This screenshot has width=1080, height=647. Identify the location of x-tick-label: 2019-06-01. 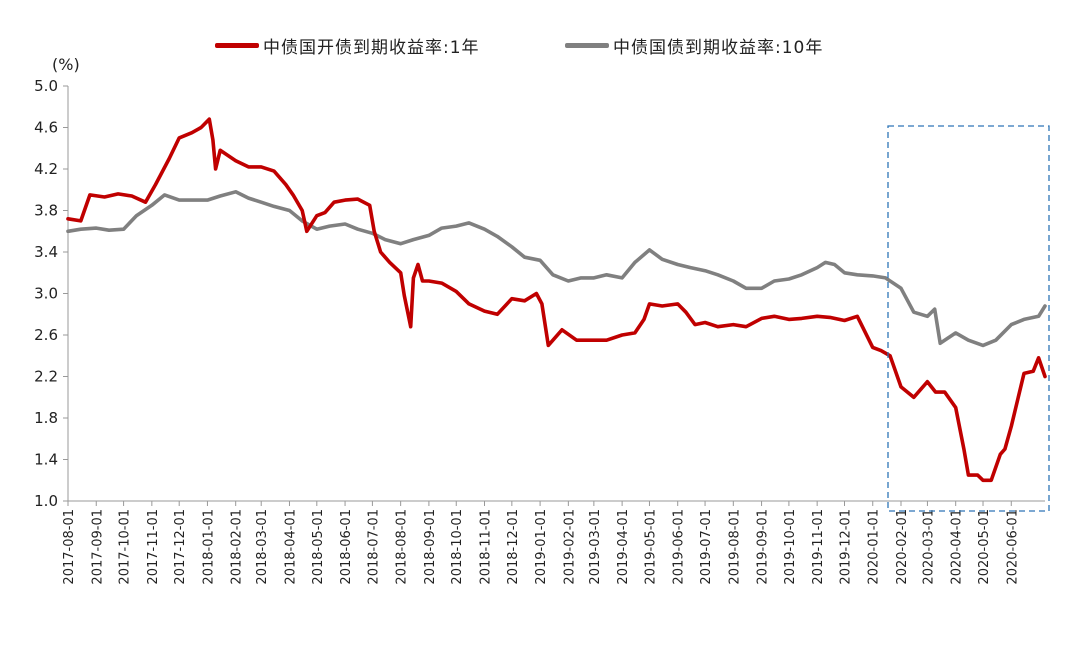
(679, 547).